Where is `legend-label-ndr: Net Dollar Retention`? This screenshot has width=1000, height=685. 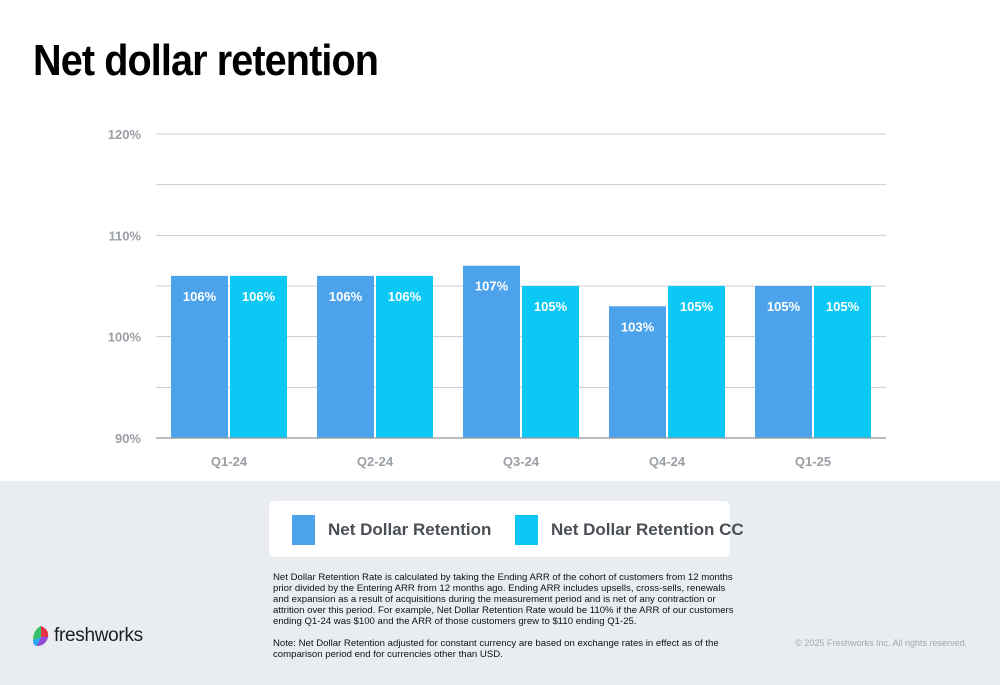
legend-label-ndr: Net Dollar Retention is located at coordinates (410, 529).